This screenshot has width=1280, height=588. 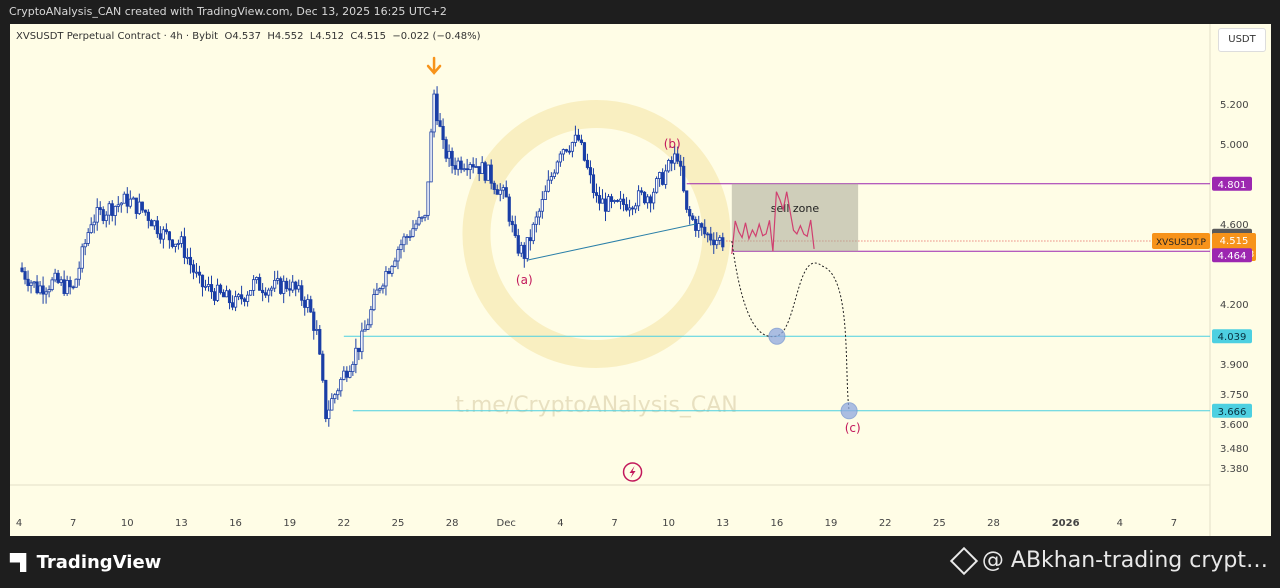 What do you see at coordinates (1234, 225) in the screenshot?
I see `y-tick-label: 4.600` at bounding box center [1234, 225].